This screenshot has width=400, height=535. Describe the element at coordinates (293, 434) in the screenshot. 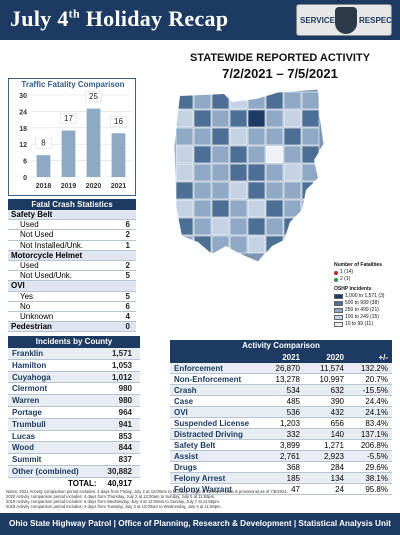

I see `activity-2021: 332` at that location.